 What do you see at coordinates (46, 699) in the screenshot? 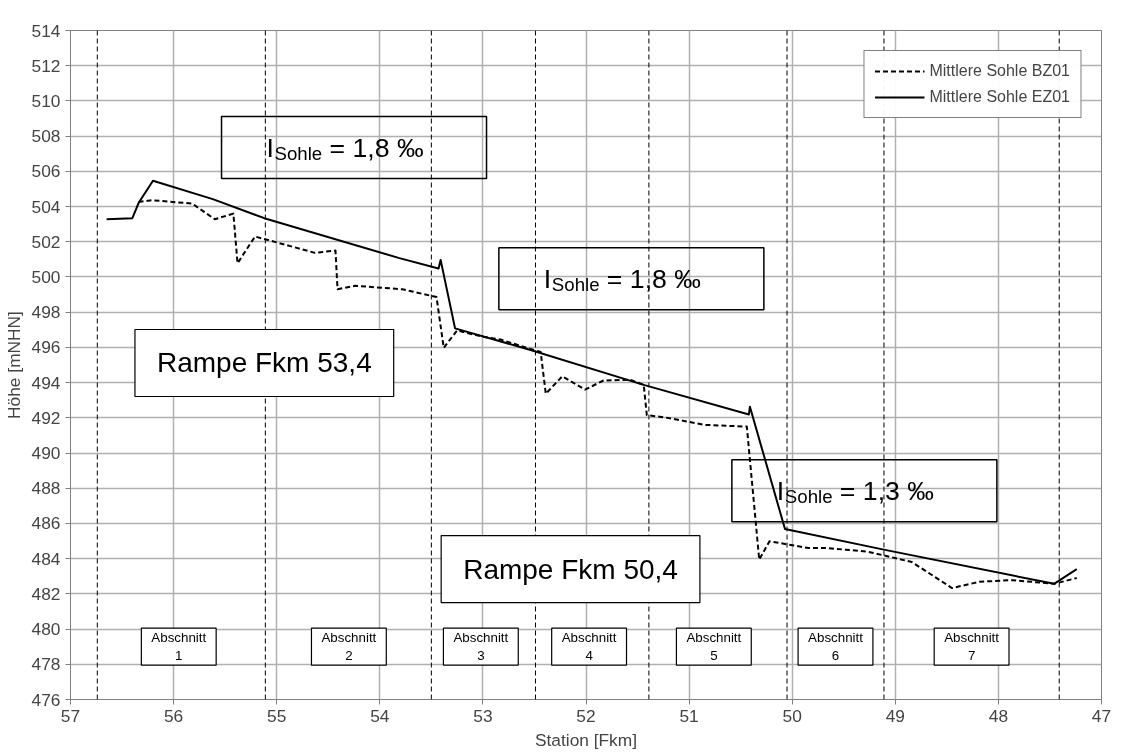
I see `y-tick-label: 476` at bounding box center [46, 699].